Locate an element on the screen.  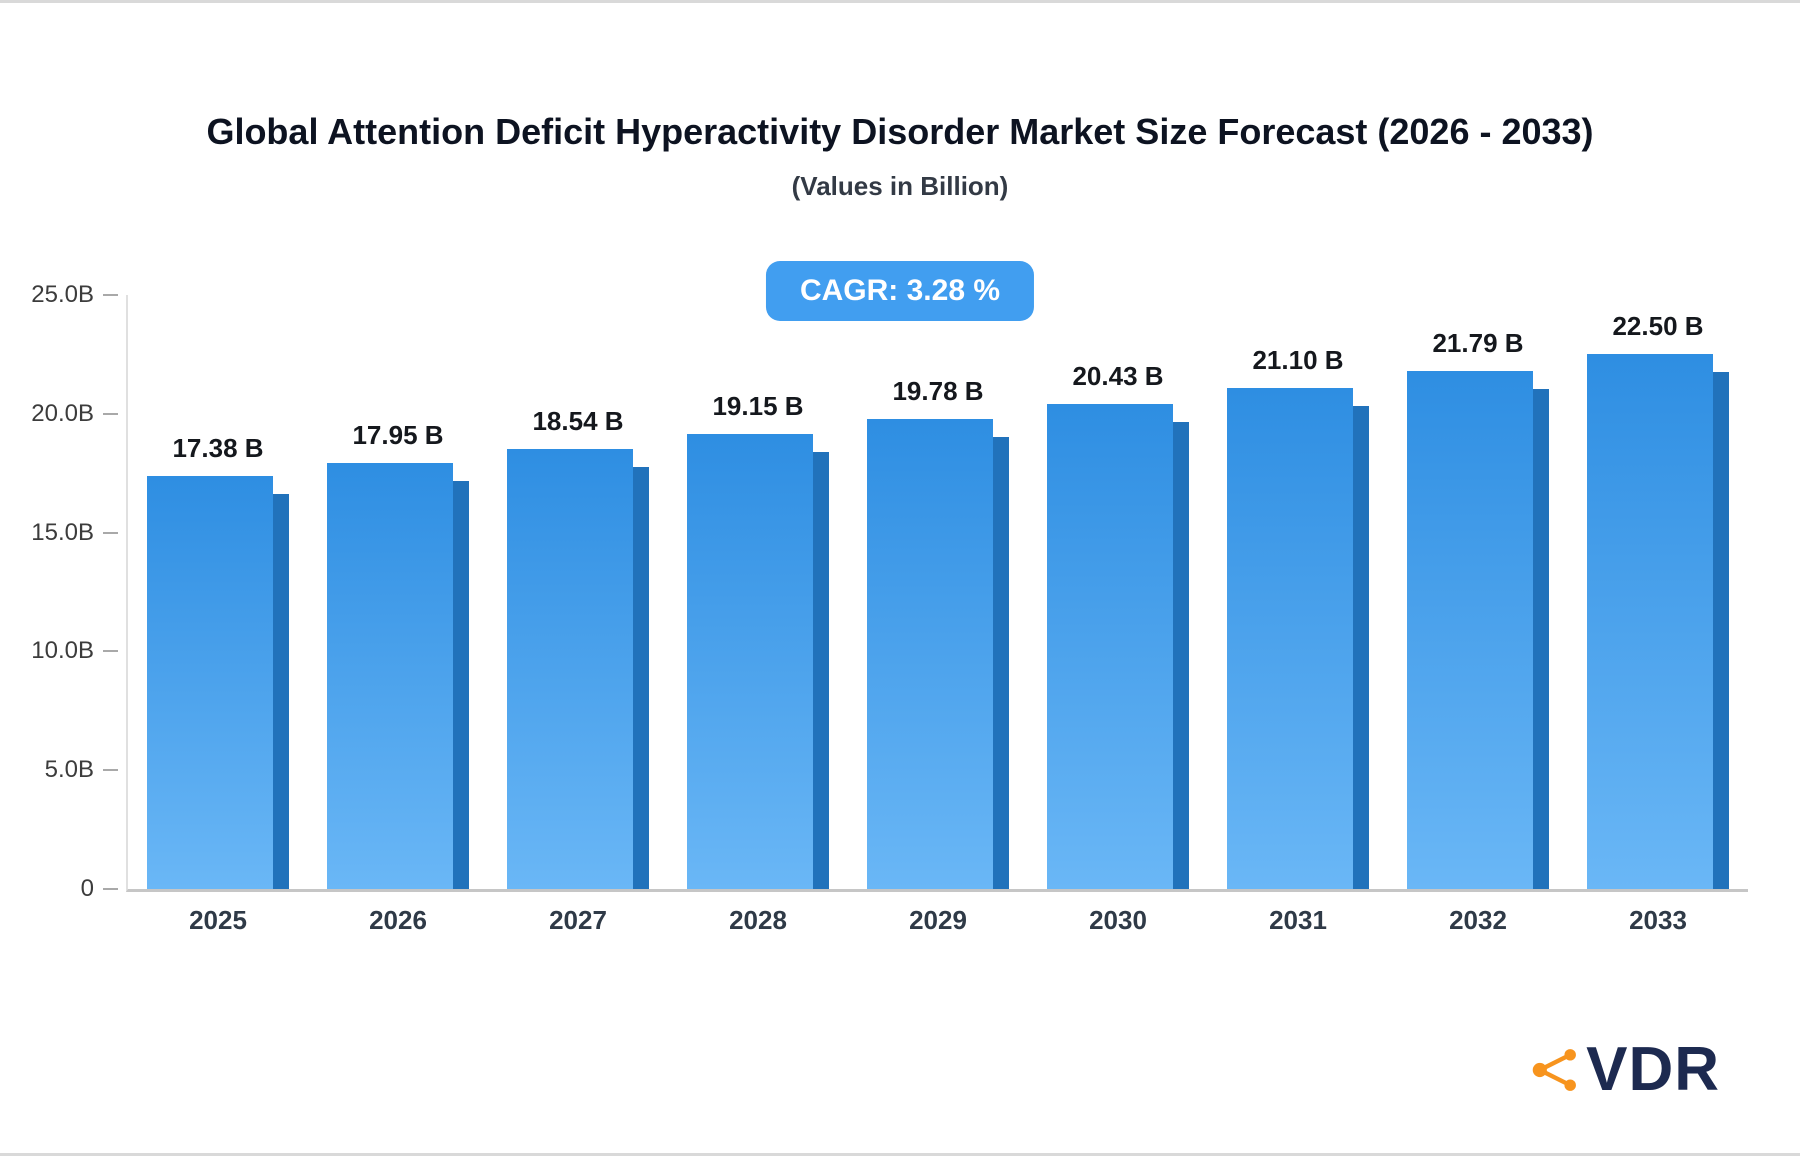
bar: 21.79 B is located at coordinates (1478, 608).